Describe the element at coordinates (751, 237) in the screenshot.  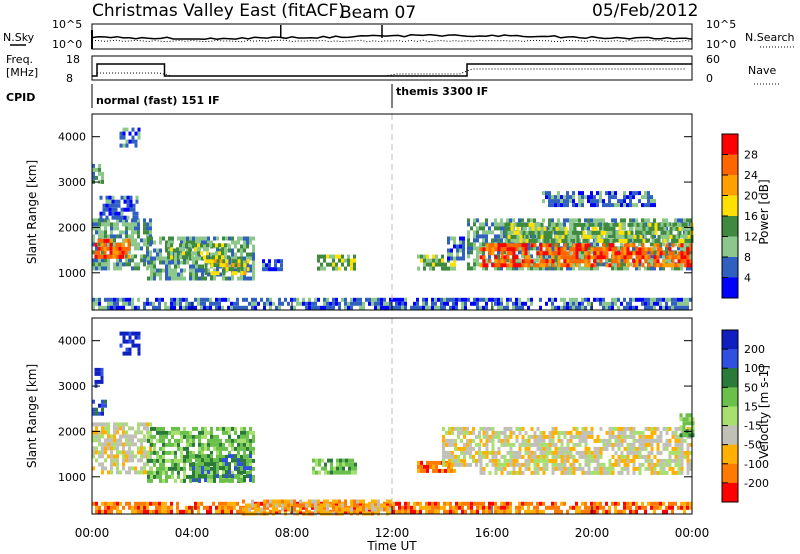
I see `colorbar-tick-label: 12` at that location.